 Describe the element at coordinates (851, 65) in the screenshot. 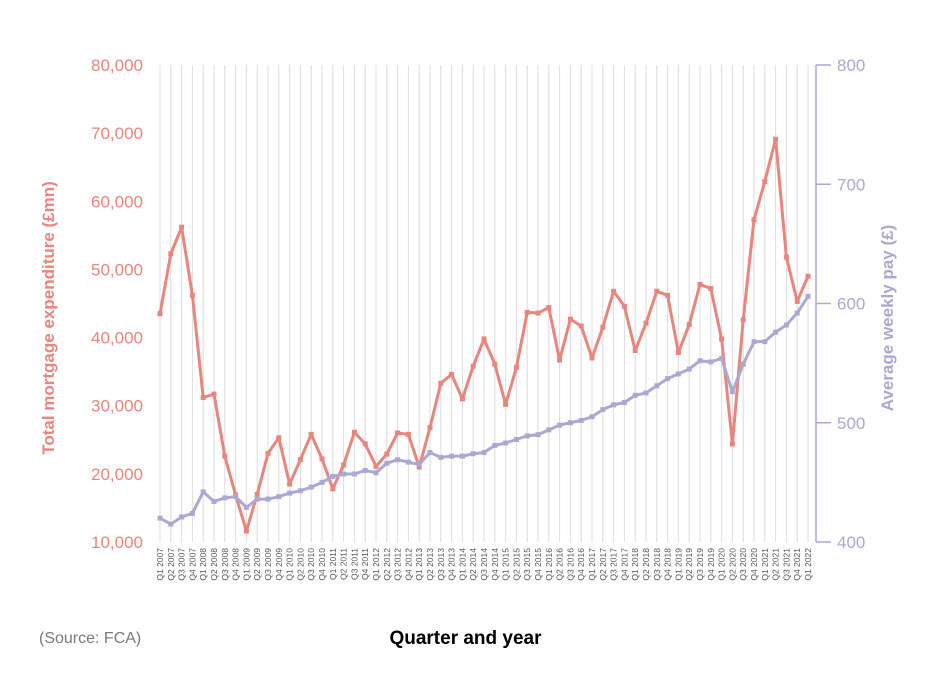

I see `right-tick-label: 800` at that location.